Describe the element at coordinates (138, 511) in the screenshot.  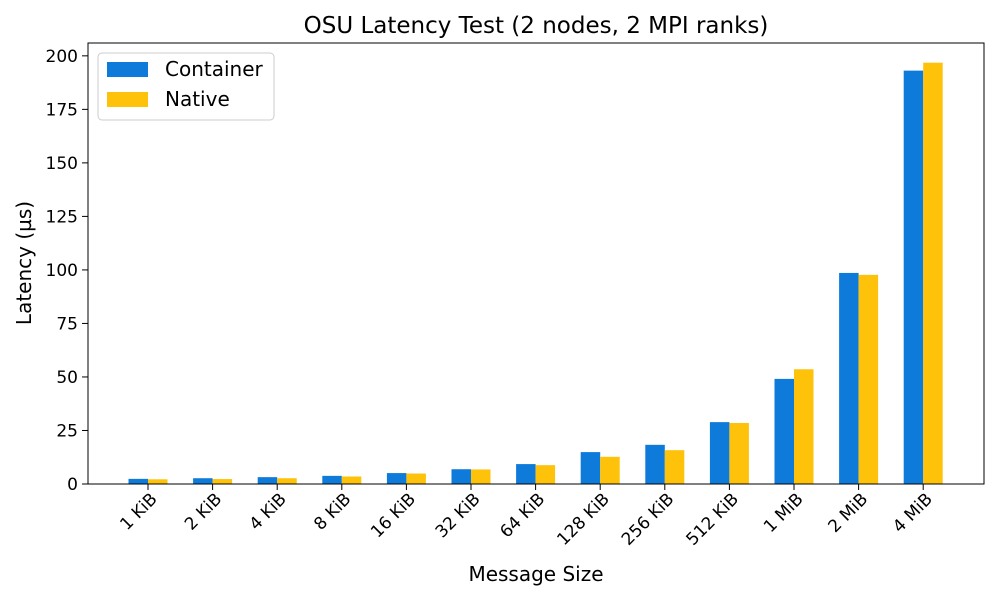
I see `x-tick-label-0: 1 KiB` at that location.